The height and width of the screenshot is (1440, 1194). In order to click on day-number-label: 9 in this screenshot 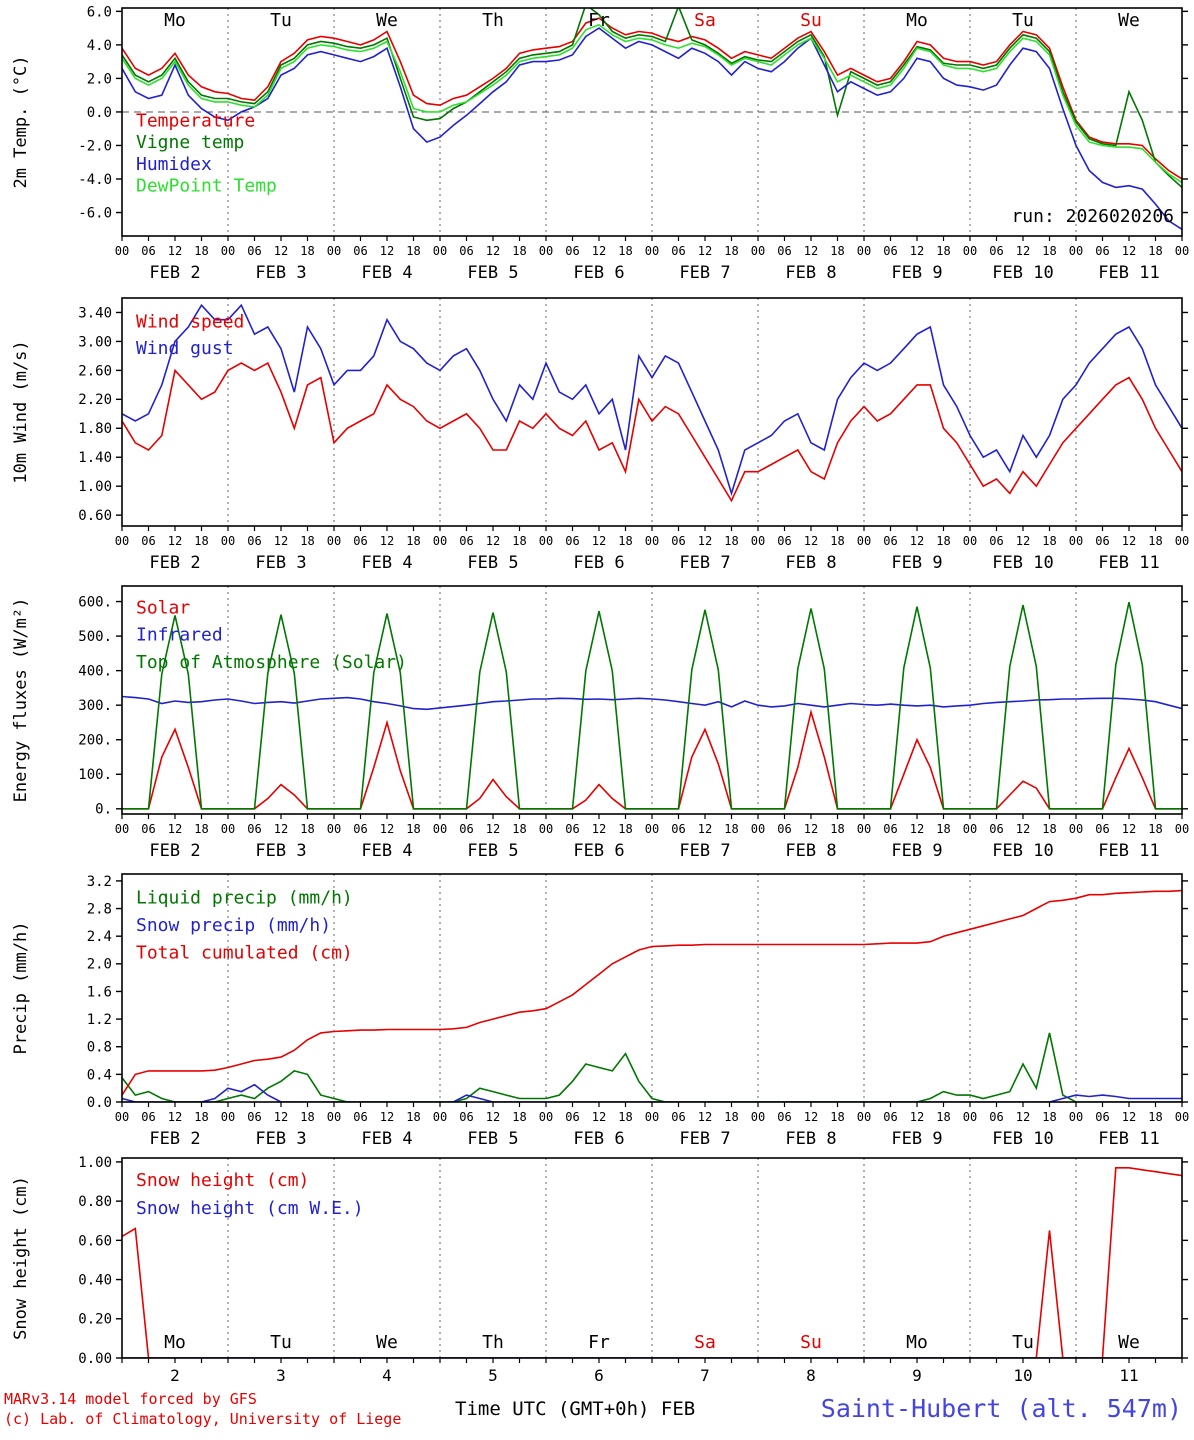, I will do `click(917, 1375)`.